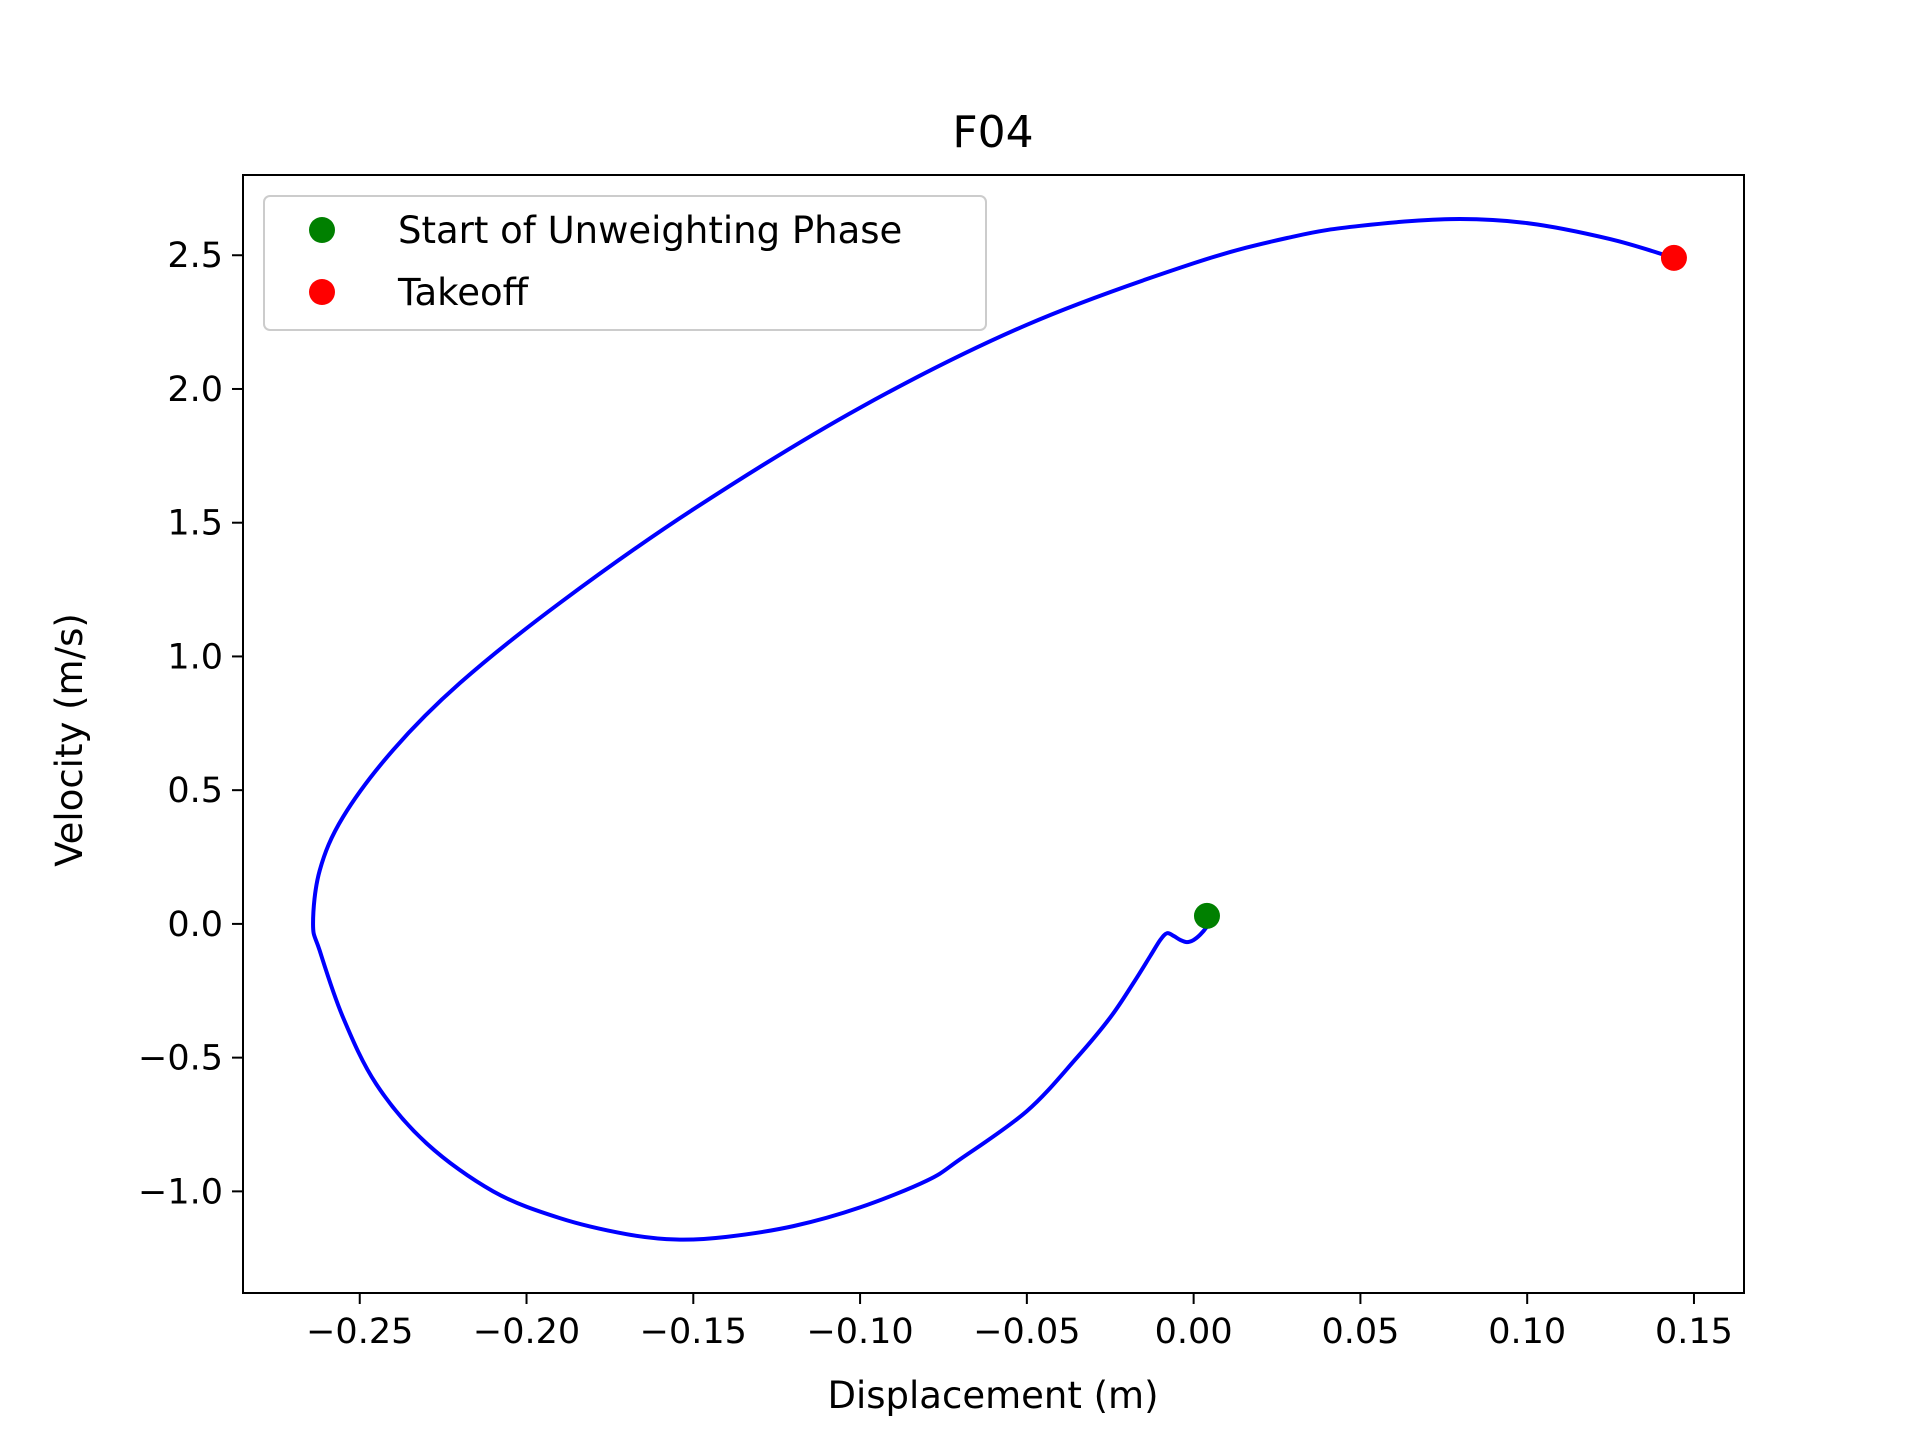  I want to click on x-axis-label: Displacement (m), so click(992, 1395).